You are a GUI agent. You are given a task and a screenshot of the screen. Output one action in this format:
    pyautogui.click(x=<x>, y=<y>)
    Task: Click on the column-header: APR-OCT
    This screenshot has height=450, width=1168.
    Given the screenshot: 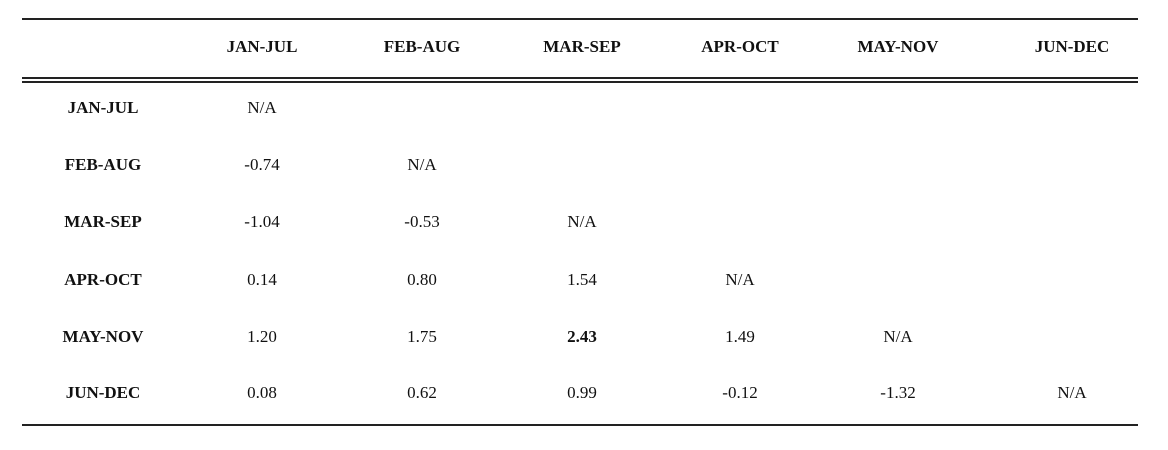 What is the action you would take?
    pyautogui.click(x=740, y=46)
    